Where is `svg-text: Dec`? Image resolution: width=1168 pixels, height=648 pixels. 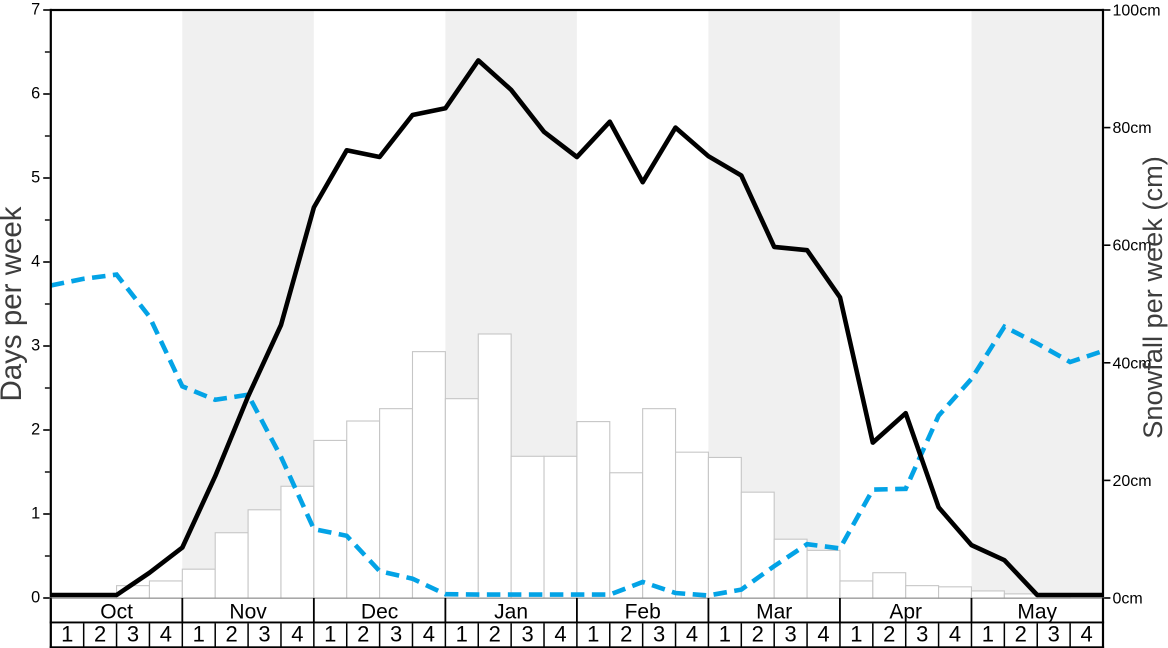 svg-text: Dec is located at coordinates (379, 612).